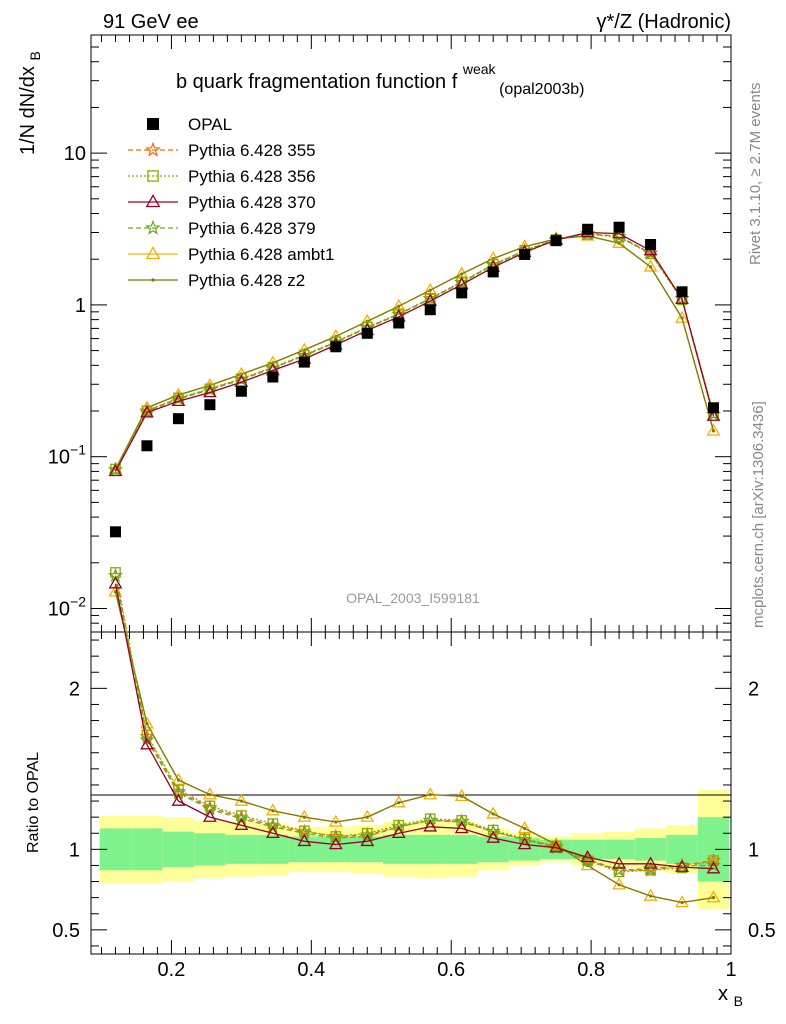 Image resolution: width=786 pixels, height=1024 pixels. What do you see at coordinates (78, 601) in the screenshot?
I see `y-tick-label-exp: −2` at bounding box center [78, 601].